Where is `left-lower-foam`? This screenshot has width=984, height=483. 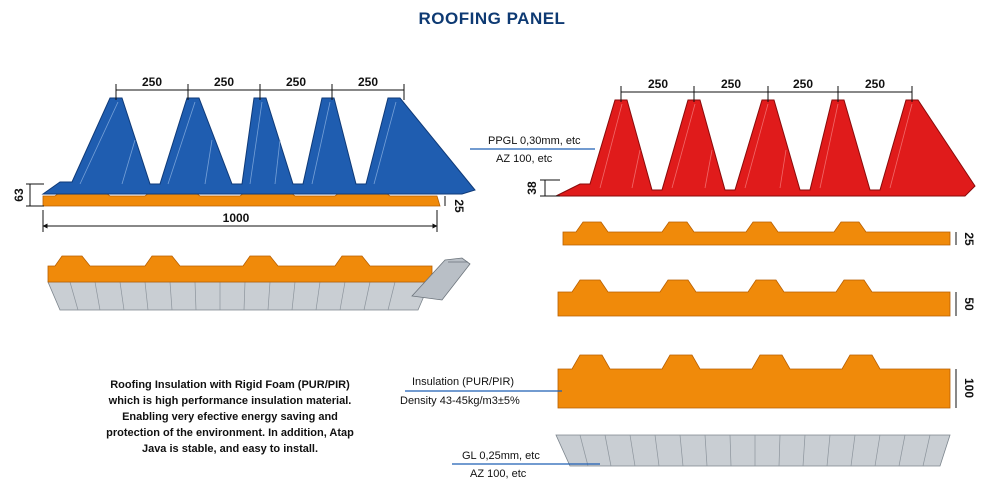
left-lower-foam is located at coordinates (240, 269).